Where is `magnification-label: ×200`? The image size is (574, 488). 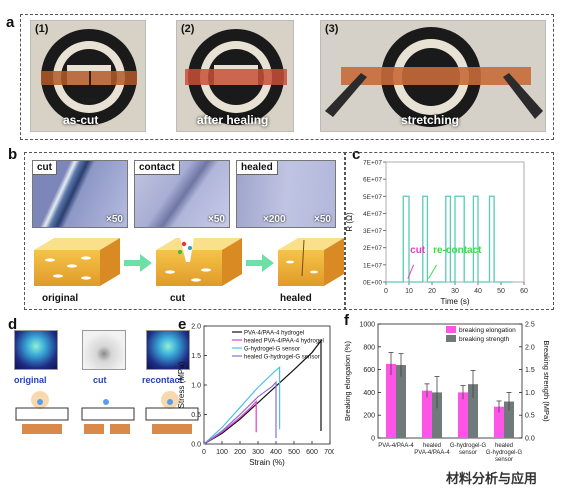 magnification-label: ×200 is located at coordinates (274, 219).